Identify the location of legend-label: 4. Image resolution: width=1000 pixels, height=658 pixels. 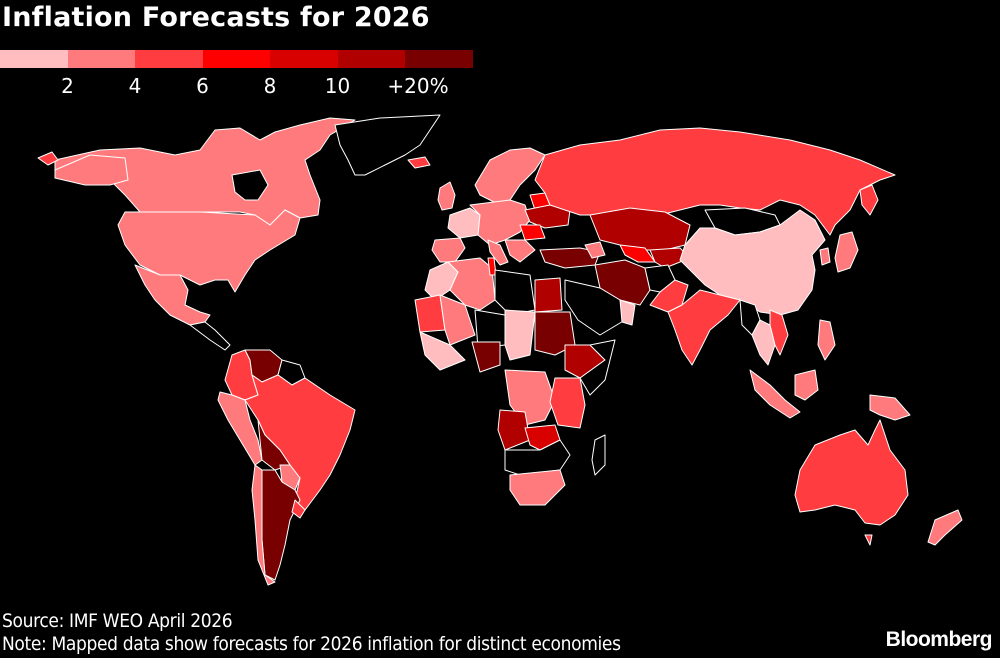
(135, 86).